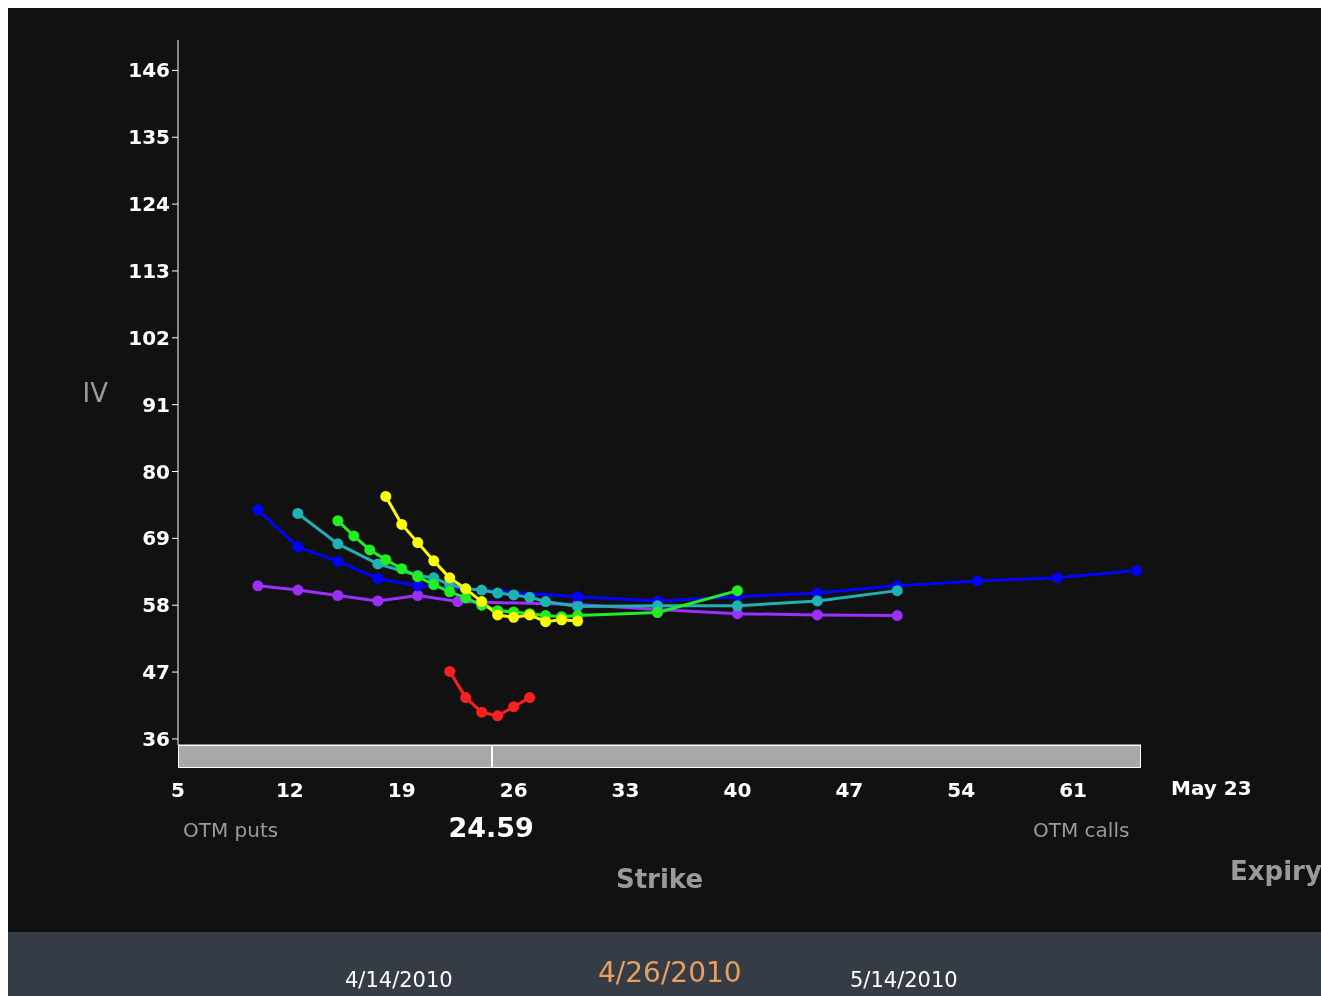 The width and height of the screenshot is (1321, 996). Describe the element at coordinates (659, 879) in the screenshot. I see `x-axis-title: Strike` at that location.